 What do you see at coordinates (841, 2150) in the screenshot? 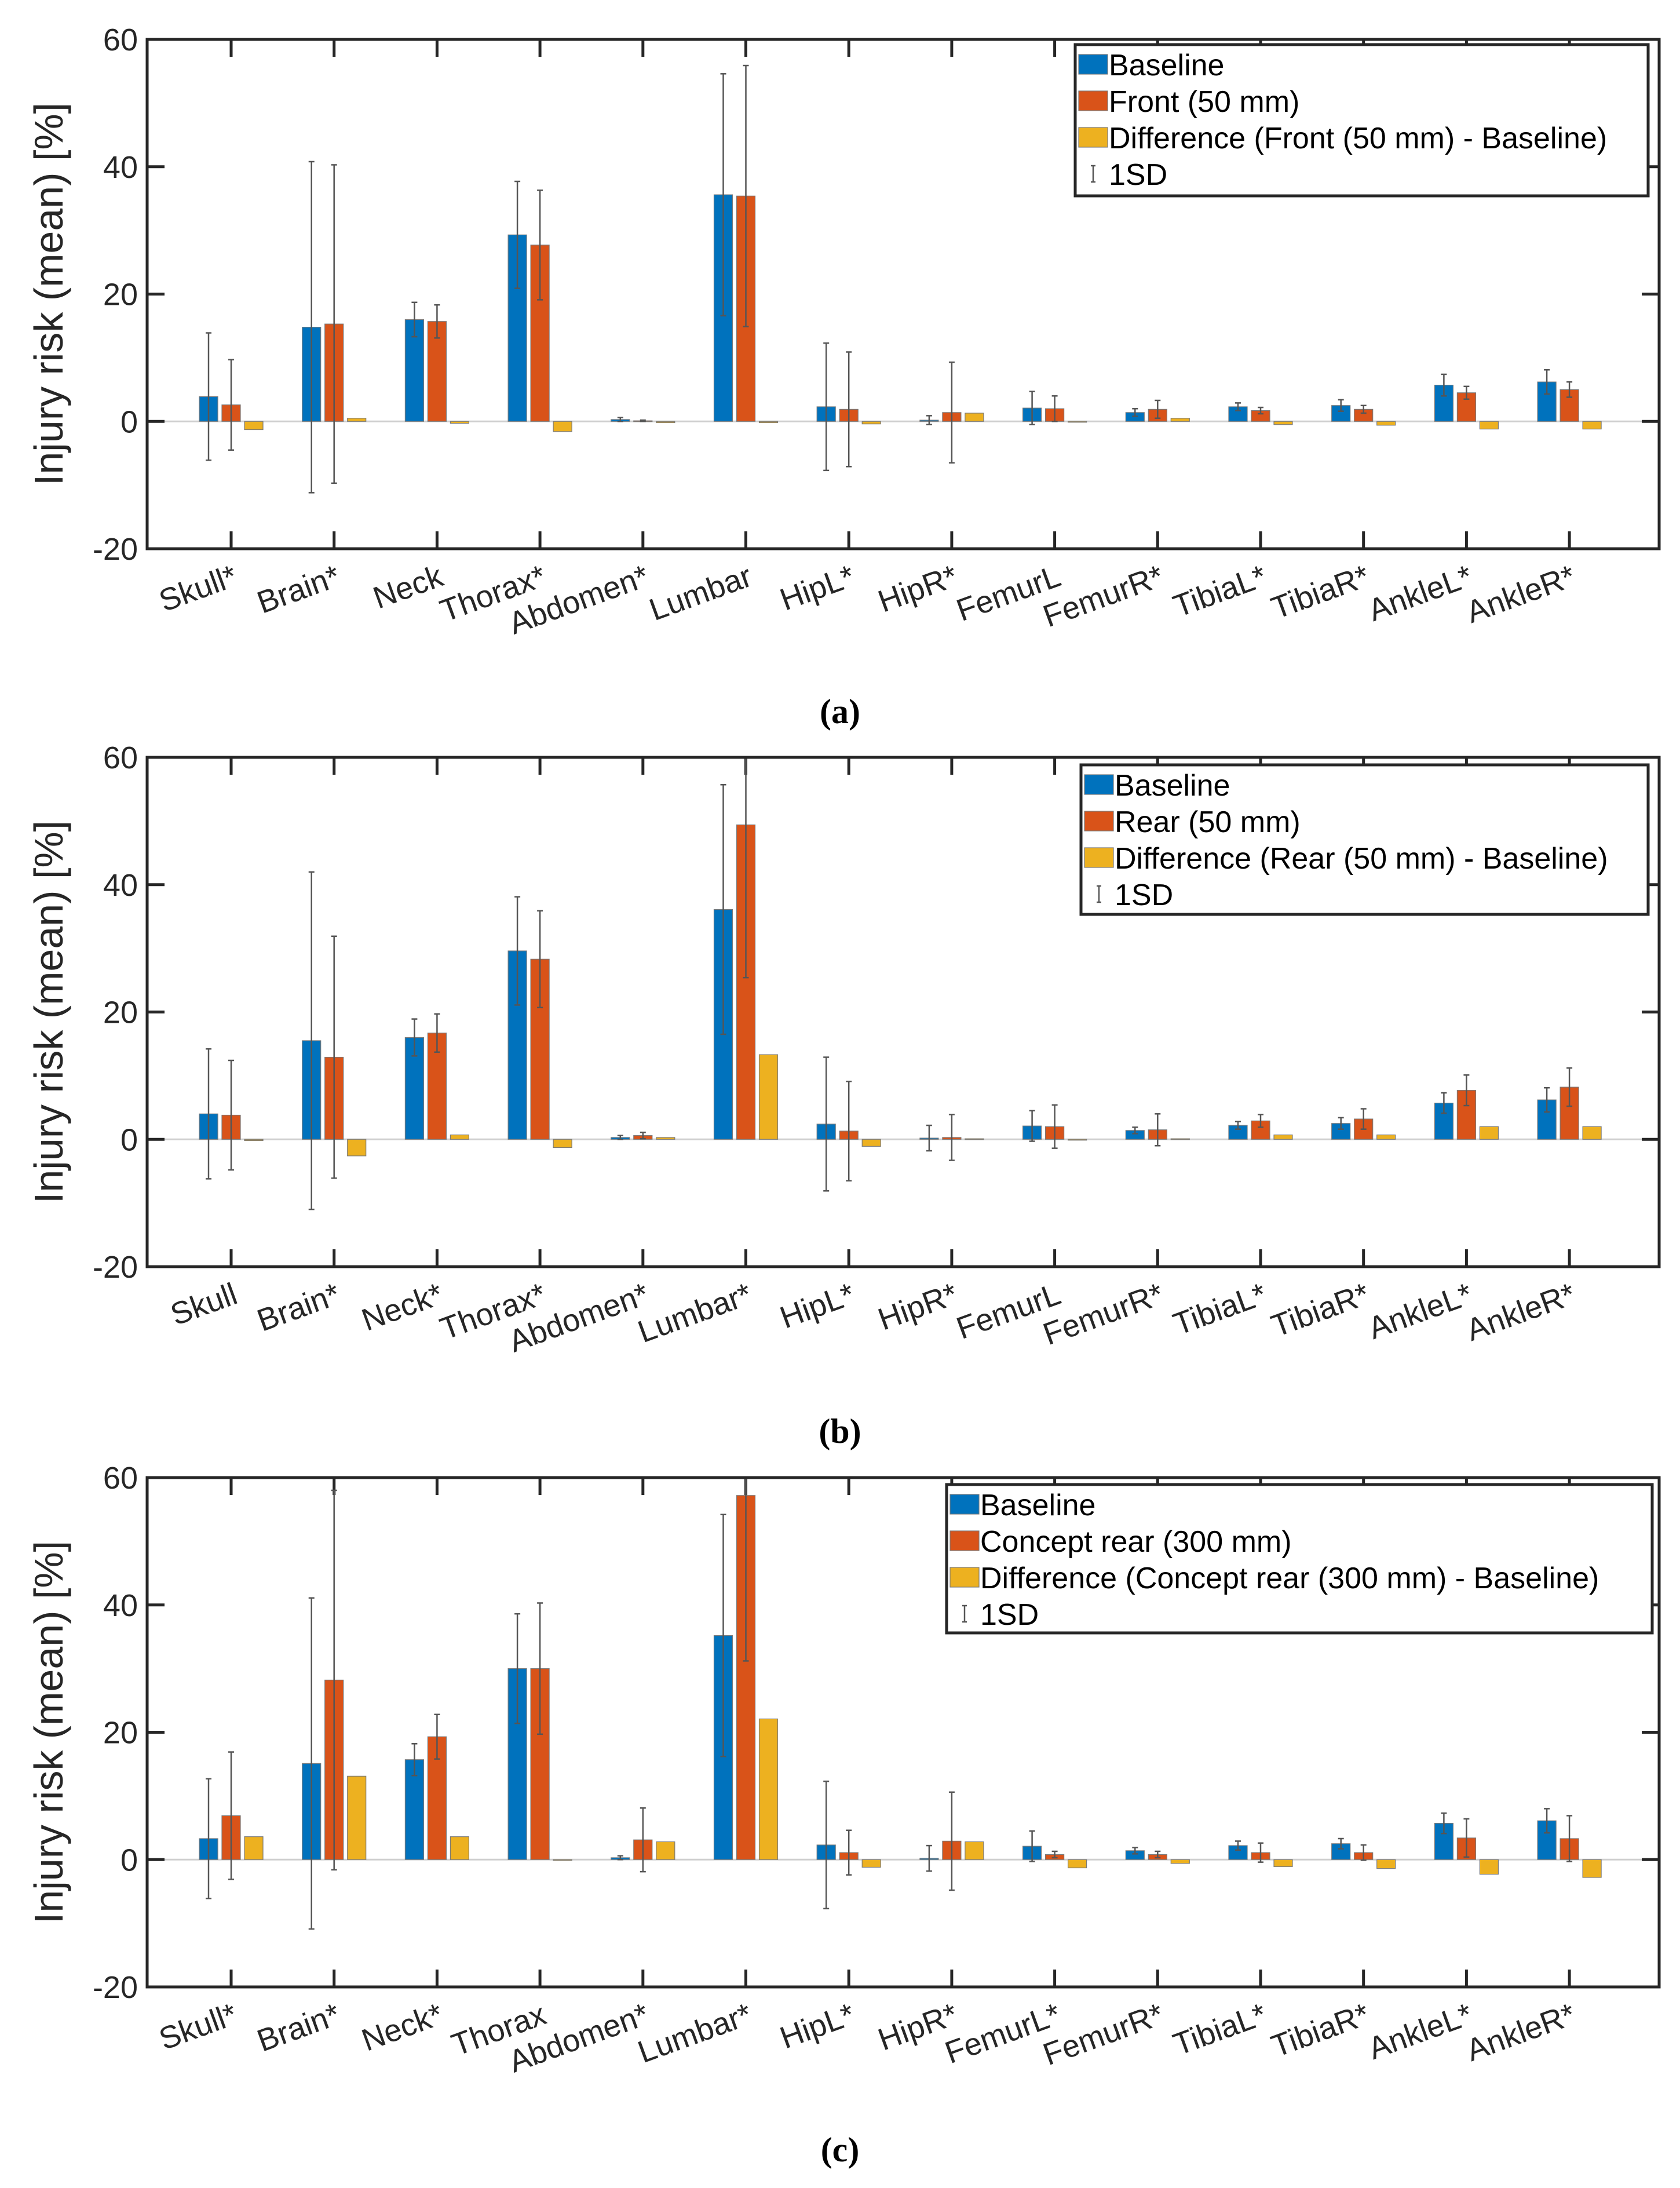
I see `panel-caption: (c)` at bounding box center [841, 2150].